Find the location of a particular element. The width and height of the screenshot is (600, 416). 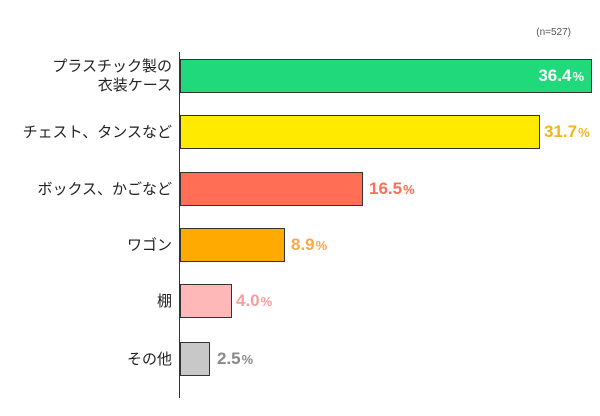

category-label: その他 is located at coordinates (149, 359).